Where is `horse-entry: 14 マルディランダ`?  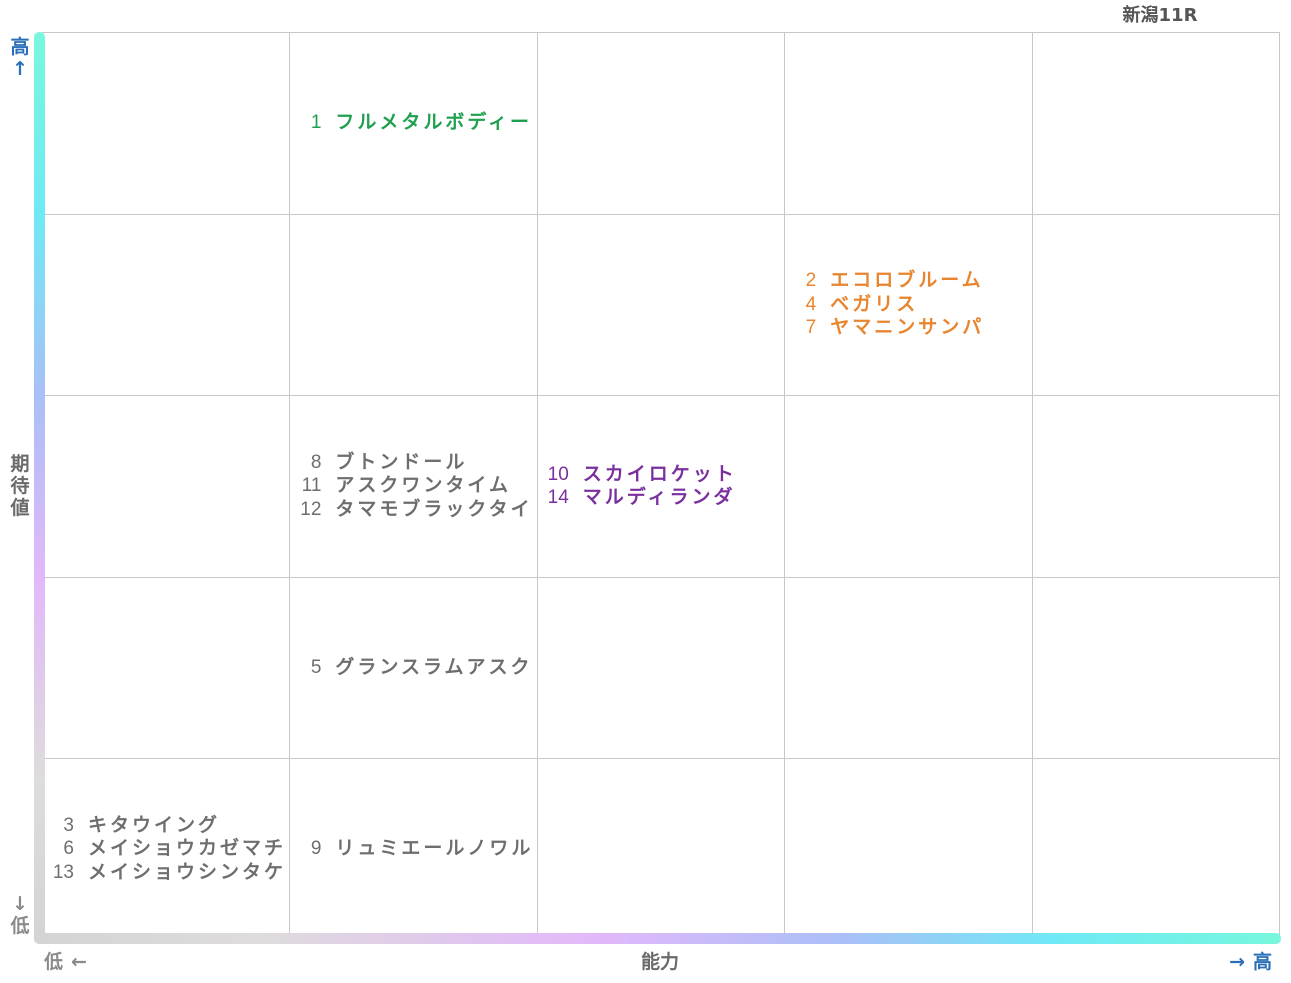
horse-entry: 14 マルディランダ is located at coordinates (637, 497).